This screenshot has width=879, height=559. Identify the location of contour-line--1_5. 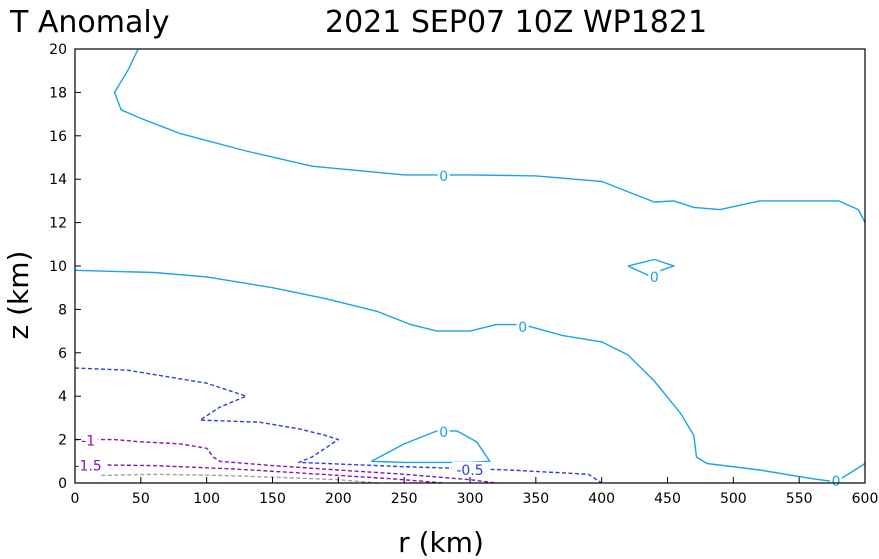
(259, 473).